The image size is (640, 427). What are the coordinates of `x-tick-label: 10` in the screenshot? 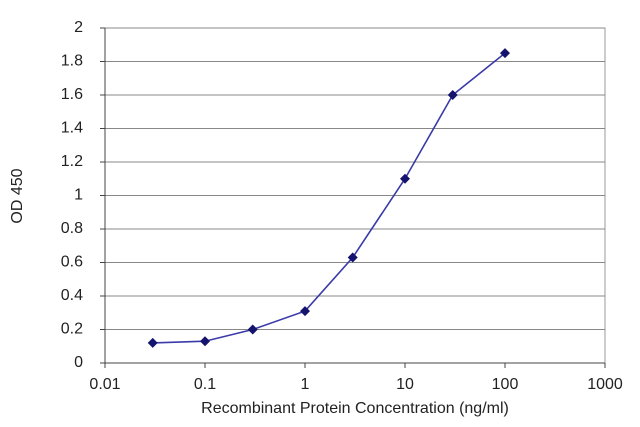 It's located at (405, 384).